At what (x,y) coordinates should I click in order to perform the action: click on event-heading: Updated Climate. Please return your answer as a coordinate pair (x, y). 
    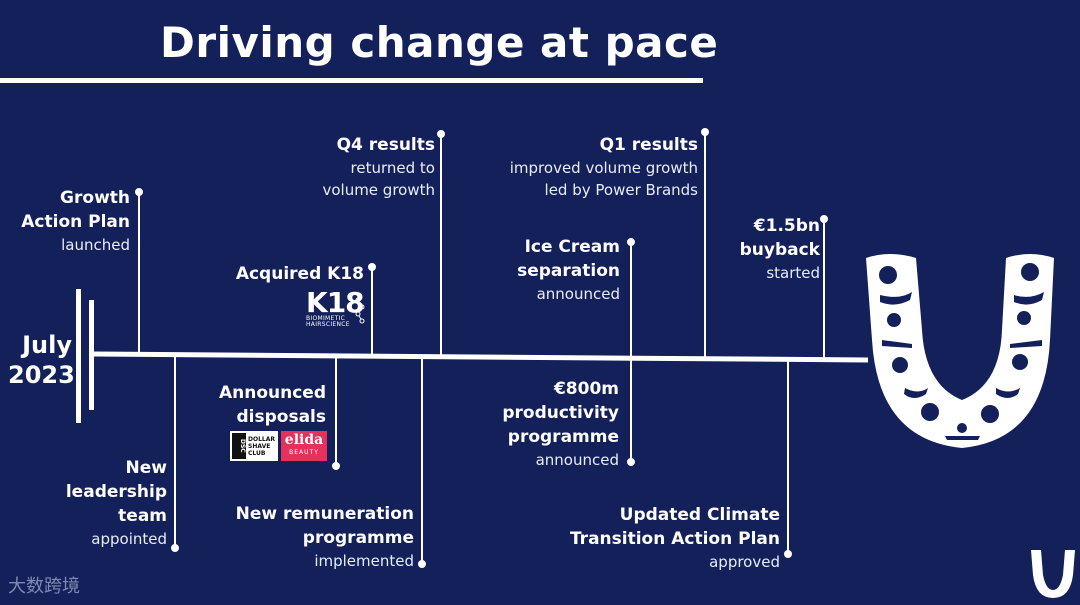
    Looking at the image, I should click on (699, 515).